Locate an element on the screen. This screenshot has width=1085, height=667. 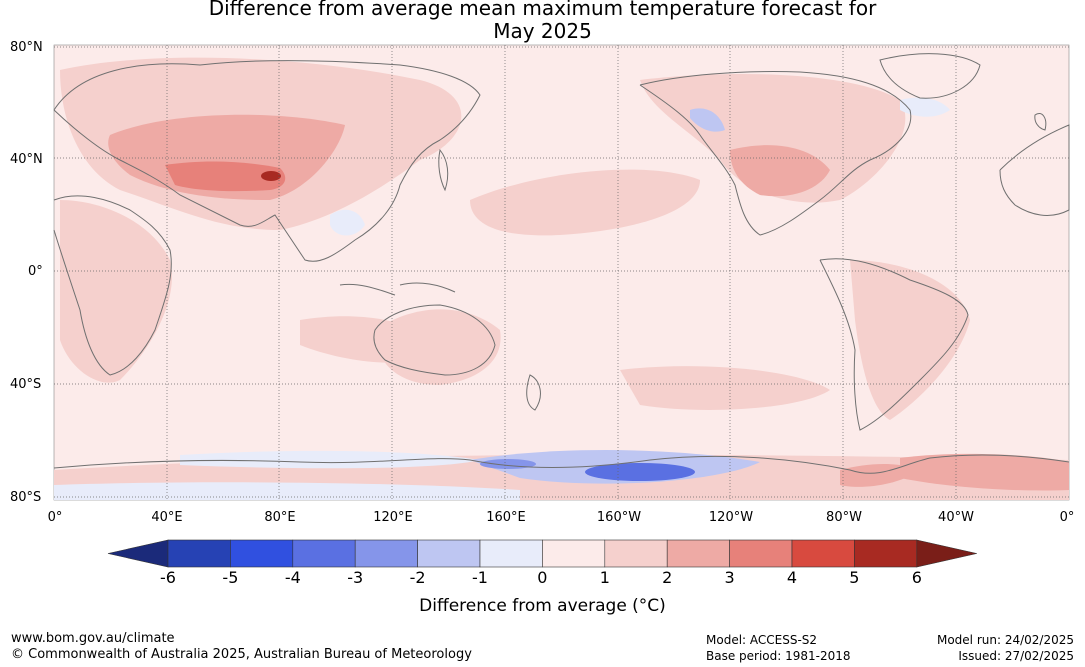
coast-north-america is located at coordinates (775, 153).